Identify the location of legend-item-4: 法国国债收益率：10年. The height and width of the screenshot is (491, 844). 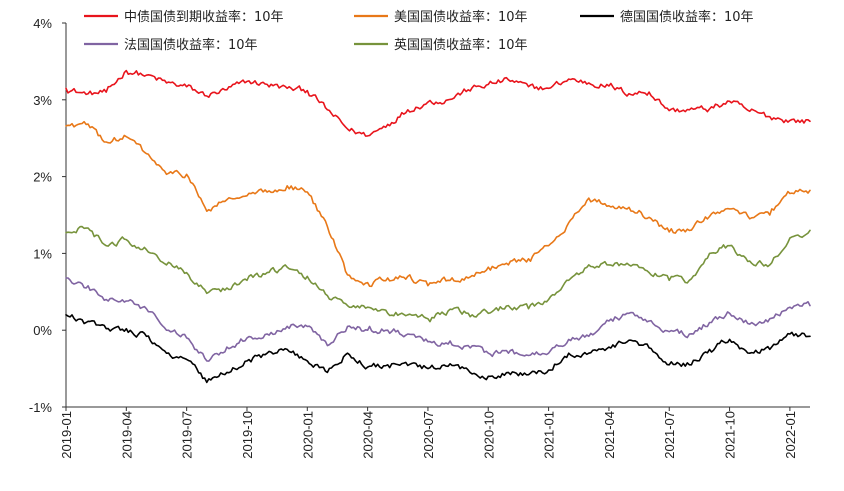
(171, 45).